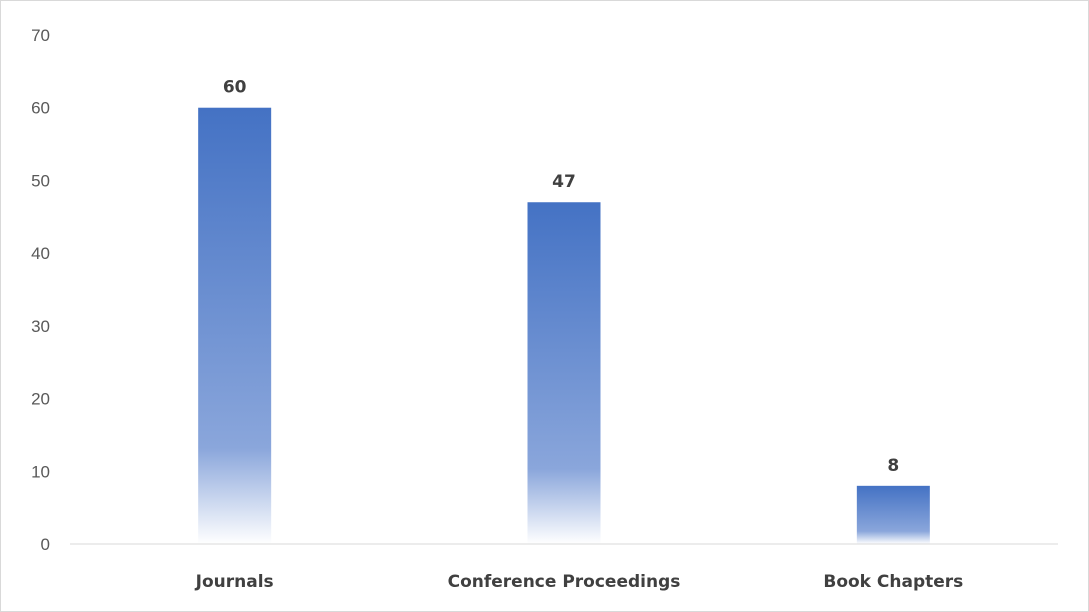 The width and height of the screenshot is (1089, 612). I want to click on y-tick-label: 0, so click(45, 544).